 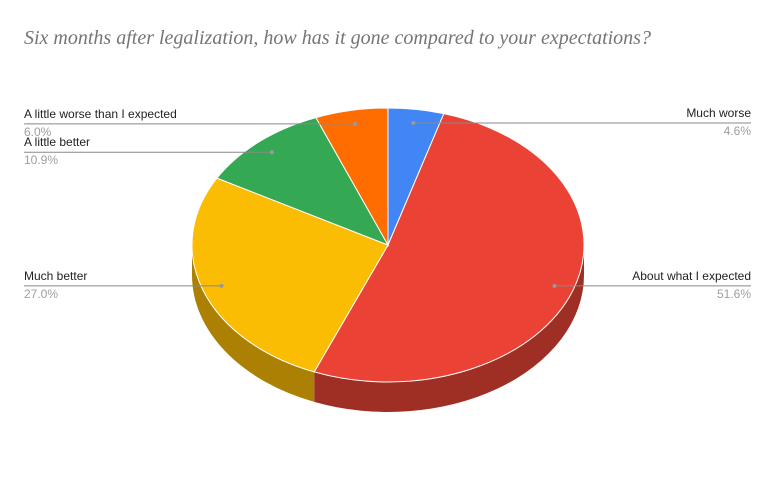 I want to click on slice-label: Much better, so click(x=55, y=276).